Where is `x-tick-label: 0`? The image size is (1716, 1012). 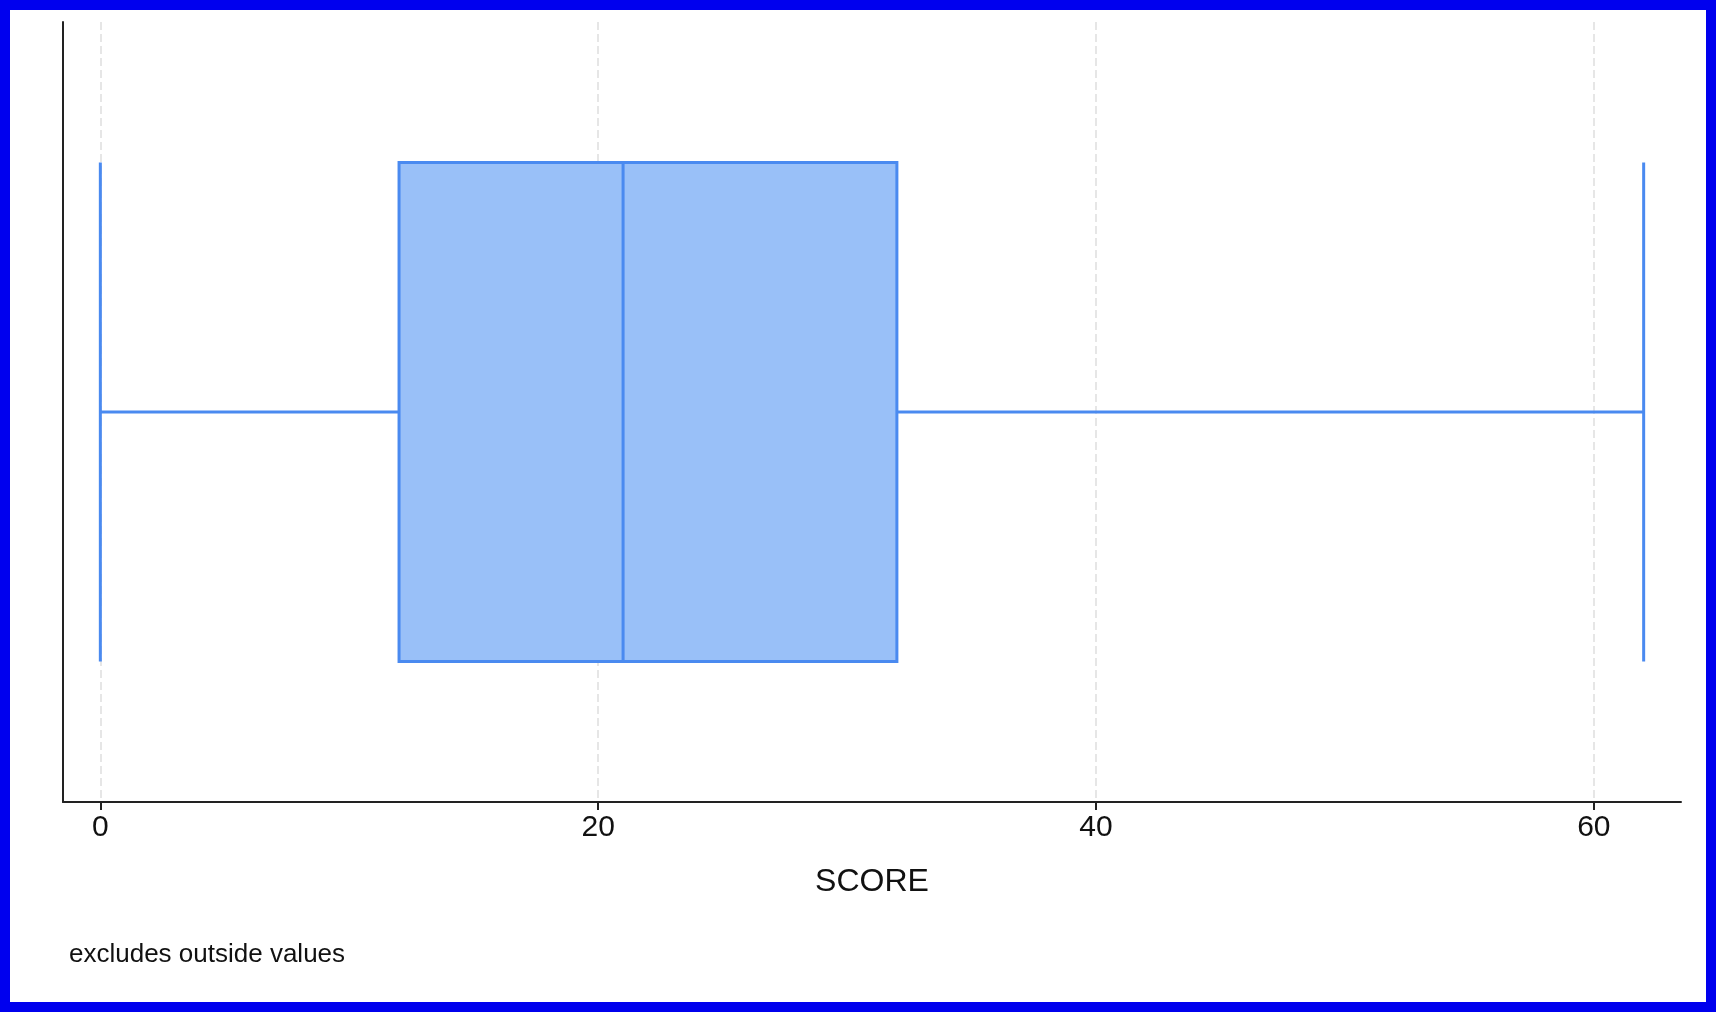 x-tick-label: 0 is located at coordinates (100, 825).